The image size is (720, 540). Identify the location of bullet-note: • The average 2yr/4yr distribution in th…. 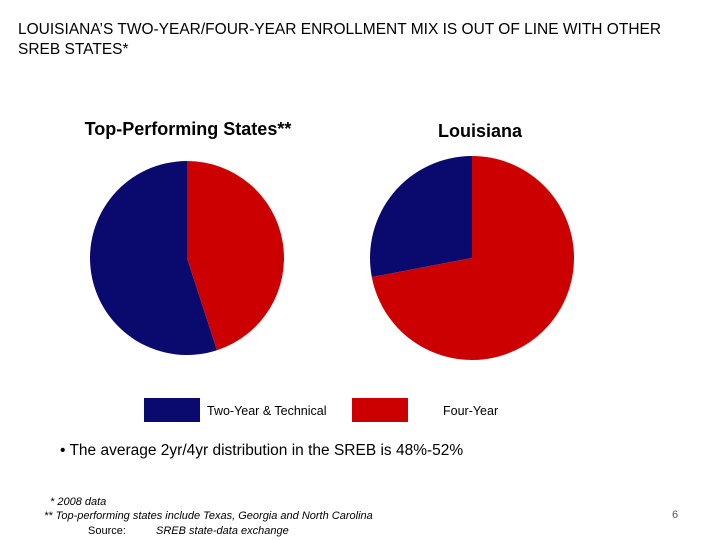
(262, 450).